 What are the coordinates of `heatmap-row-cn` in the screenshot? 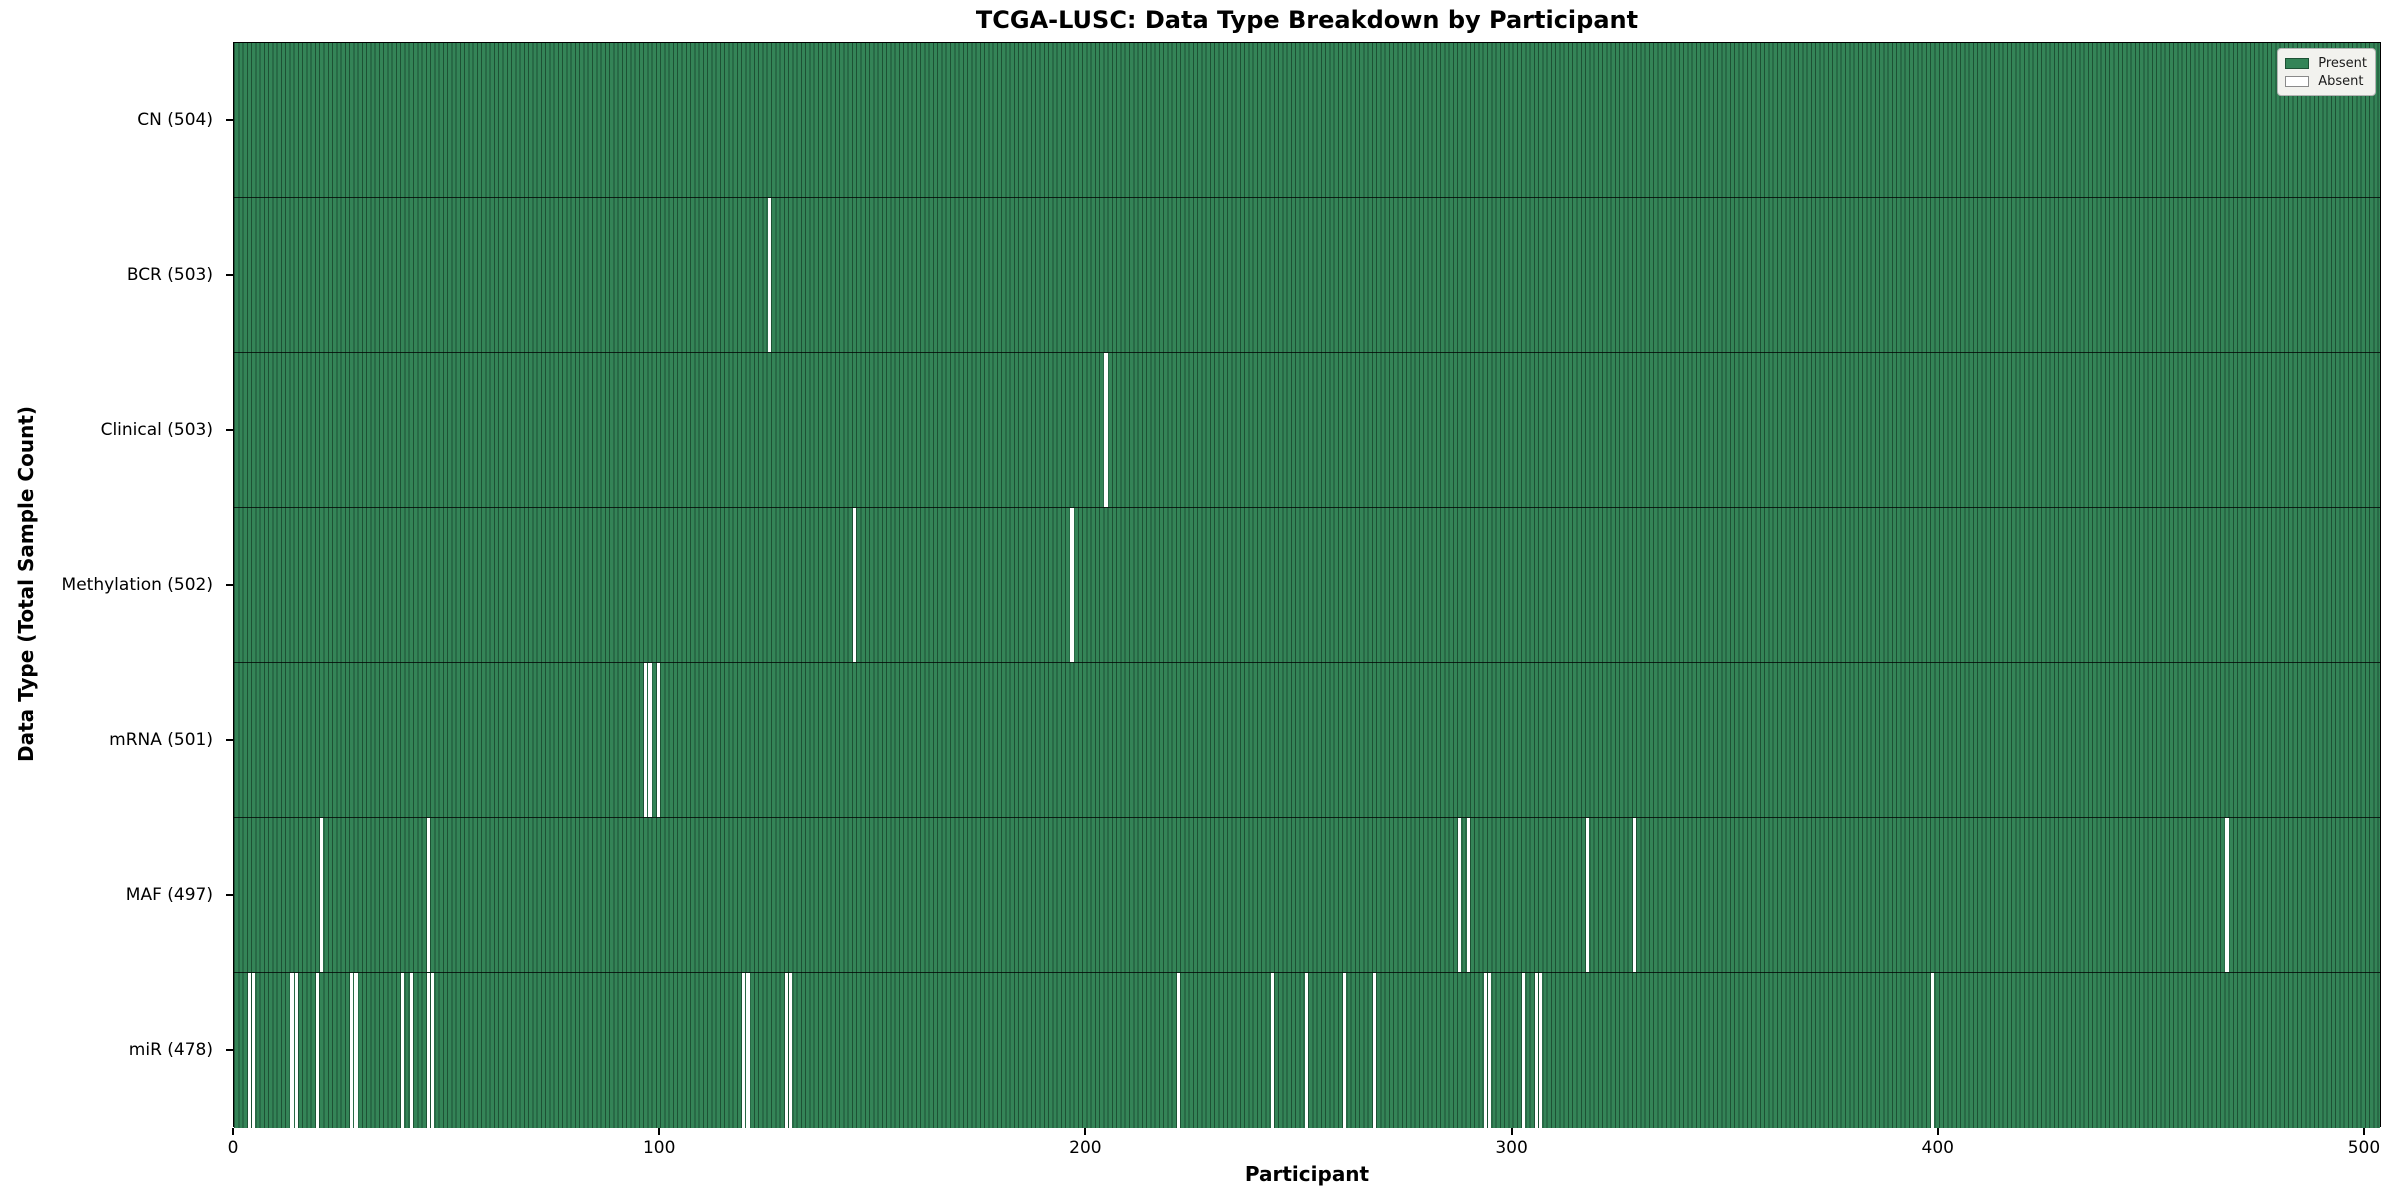 It's located at (1307, 120).